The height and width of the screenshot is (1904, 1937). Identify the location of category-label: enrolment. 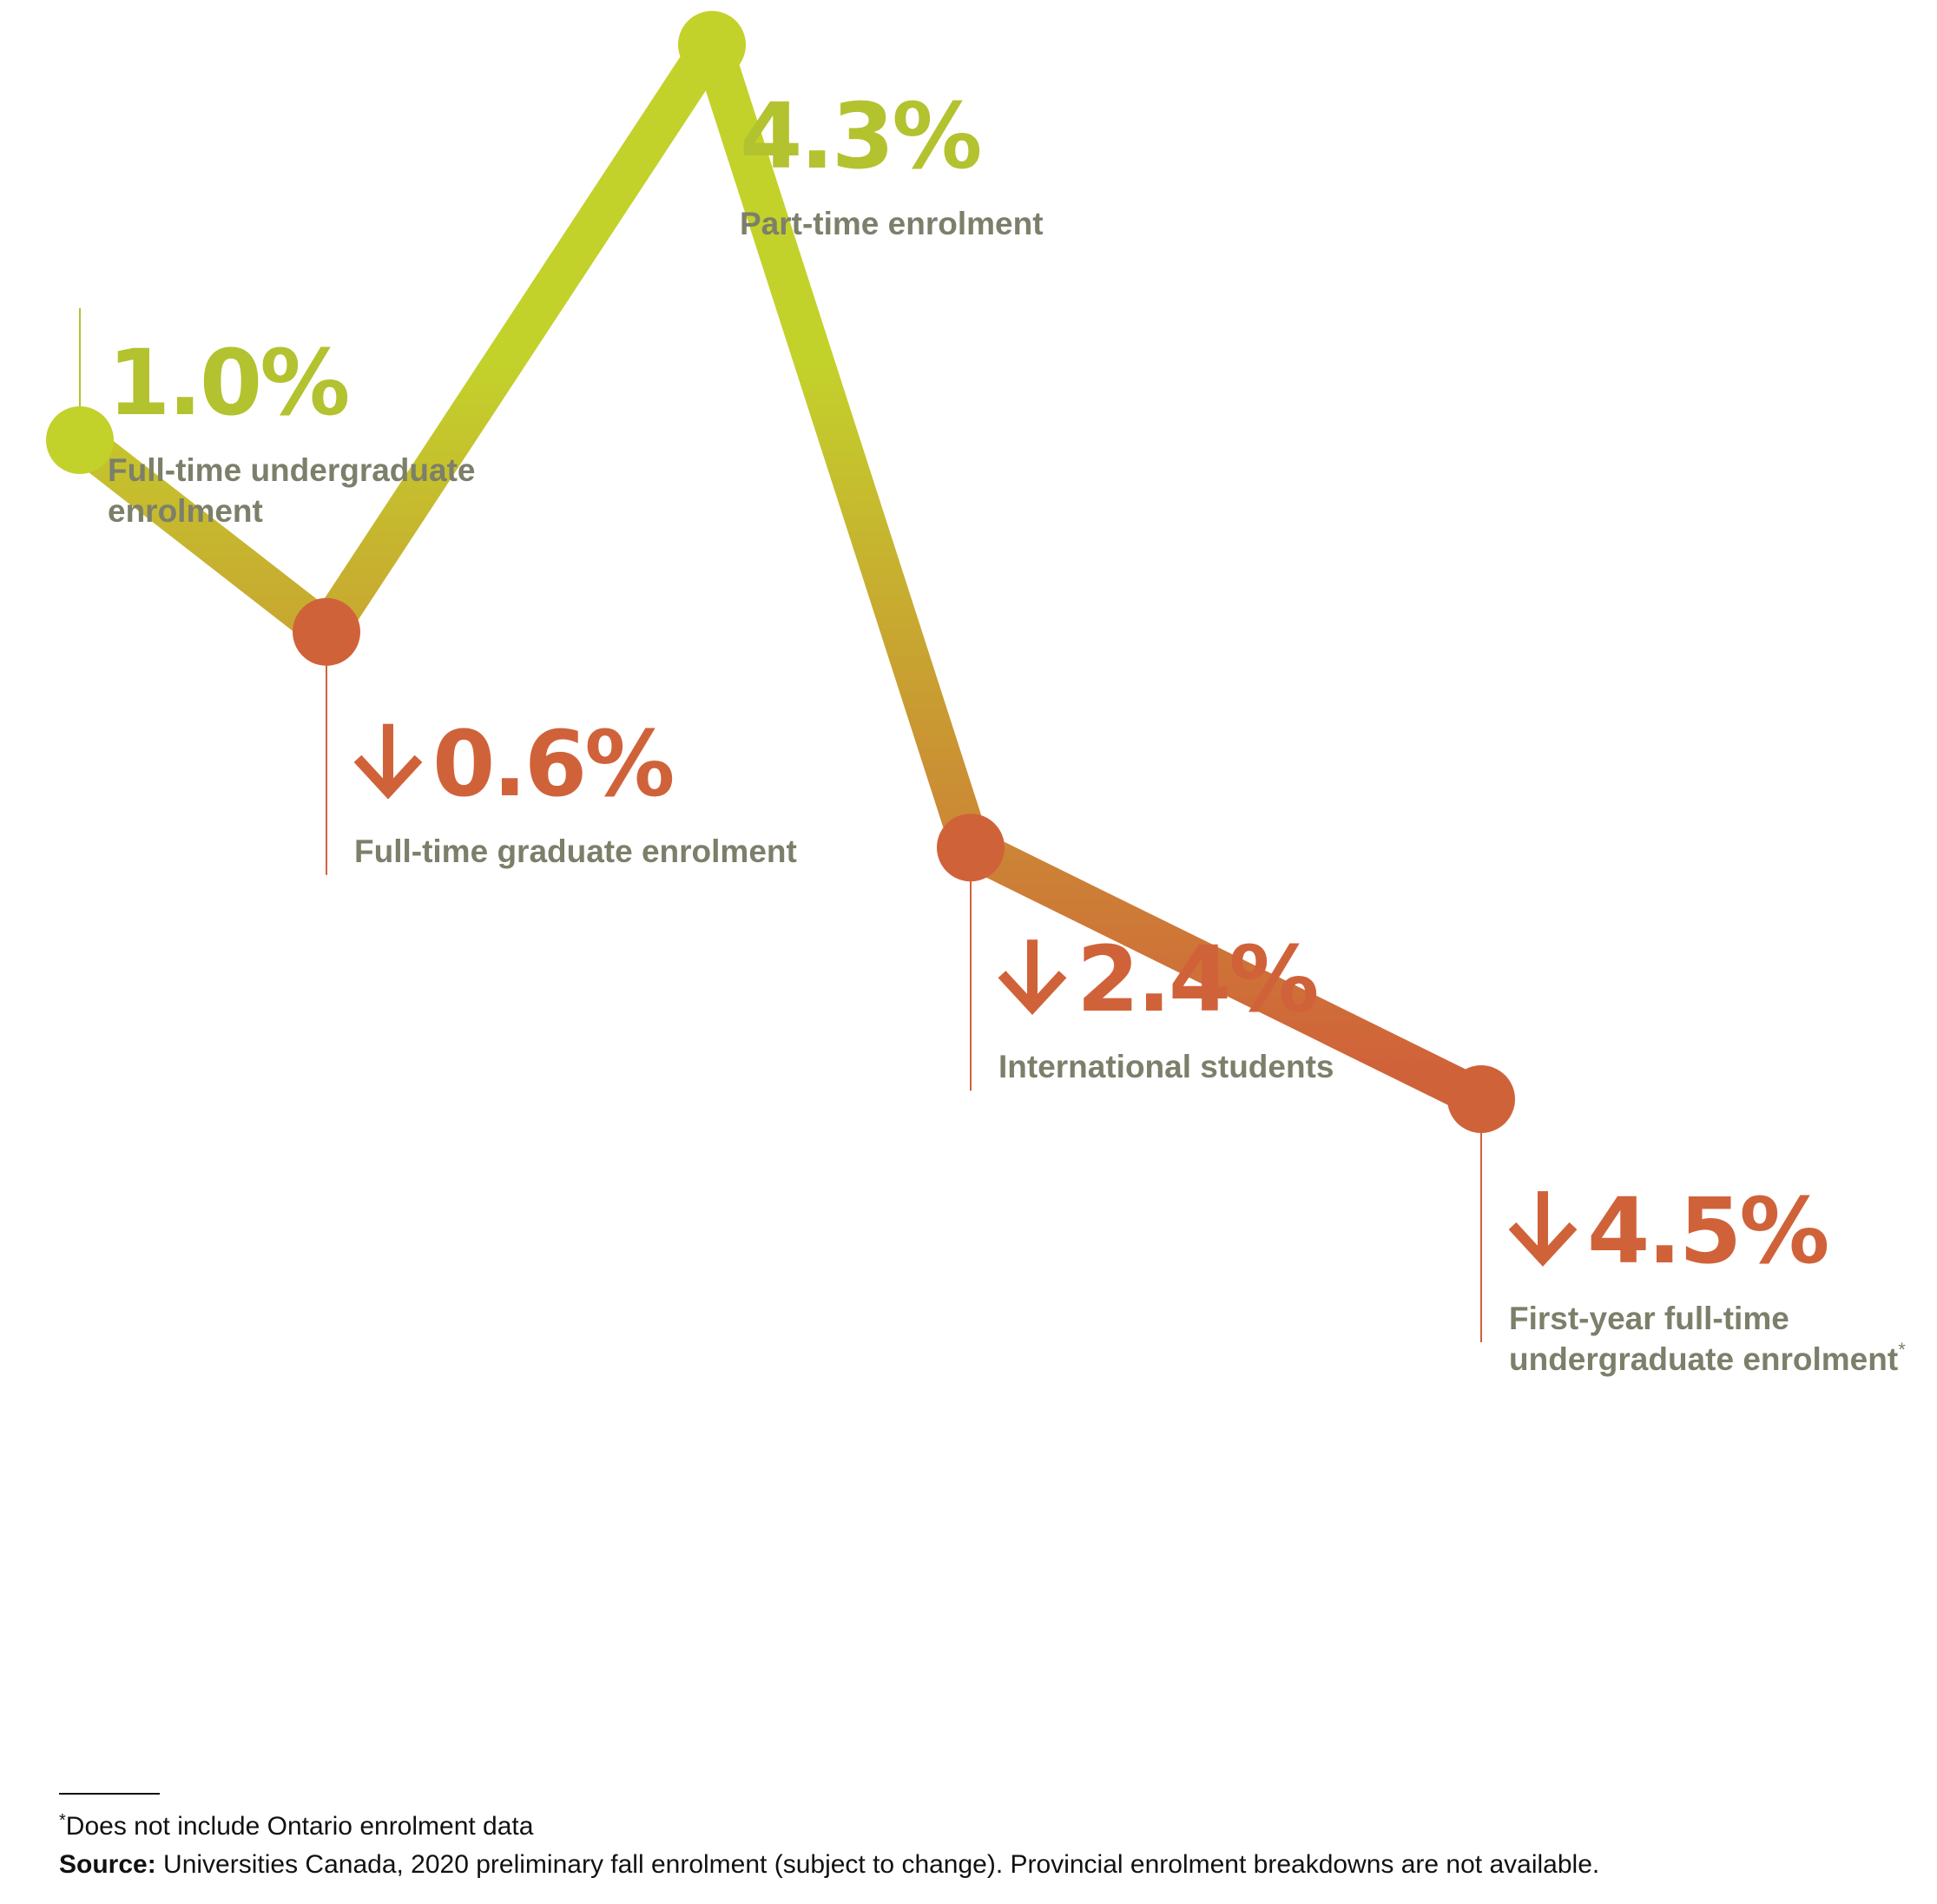
(185, 511).